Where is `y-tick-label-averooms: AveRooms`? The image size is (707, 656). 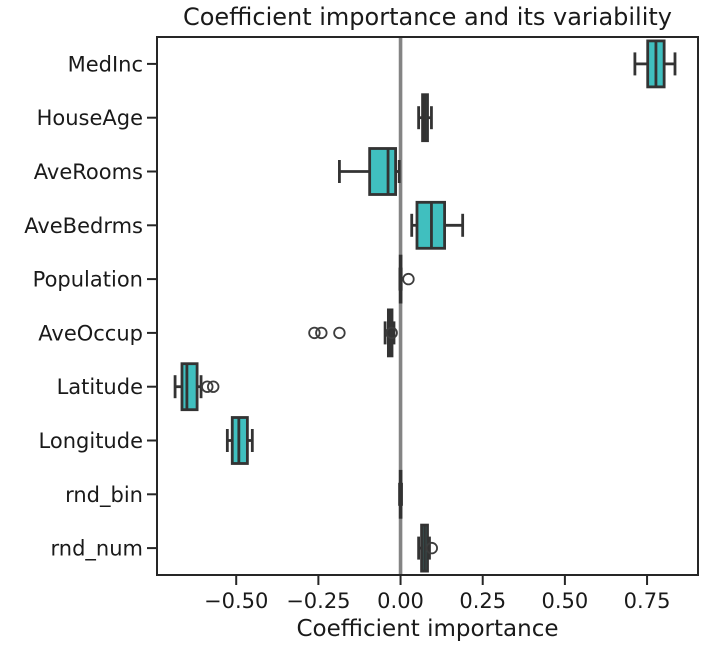 y-tick-label-averooms: AveRooms is located at coordinates (88, 172).